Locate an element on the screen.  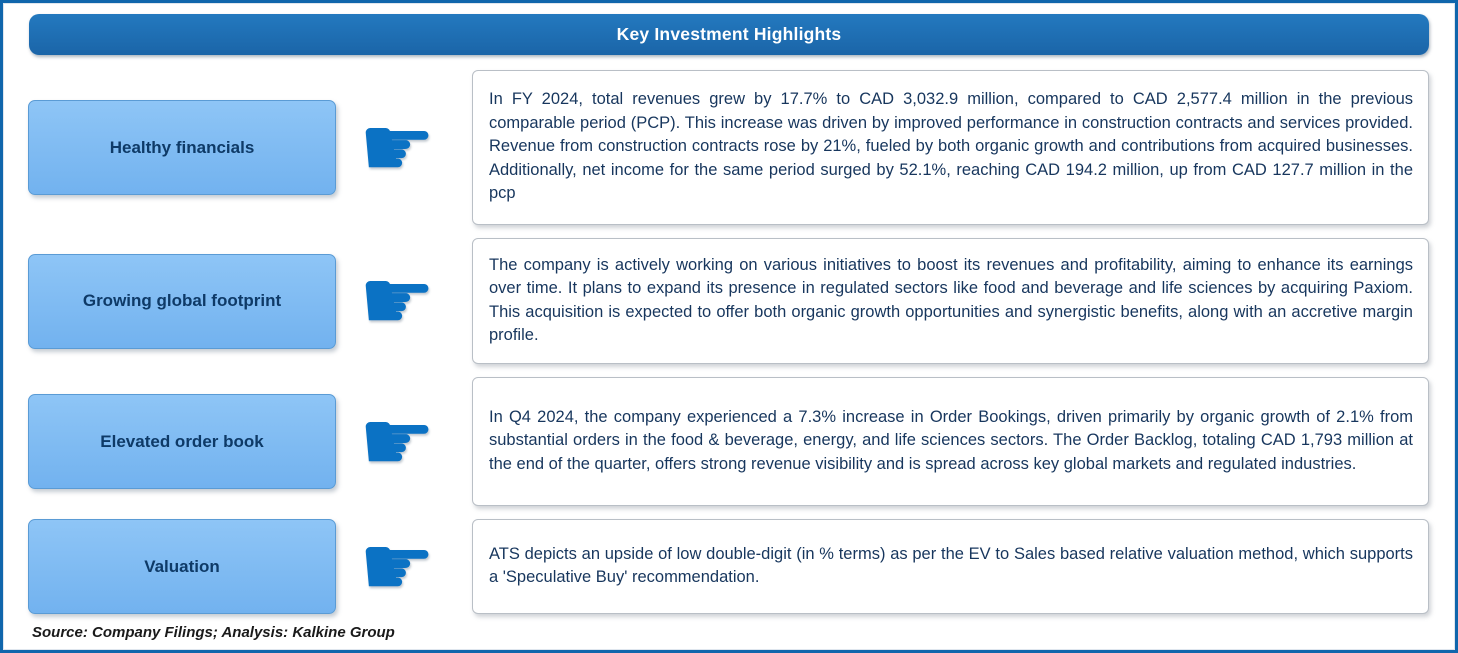
label-box-growing-global-footprint: Growing global footprint is located at coordinates (182, 301).